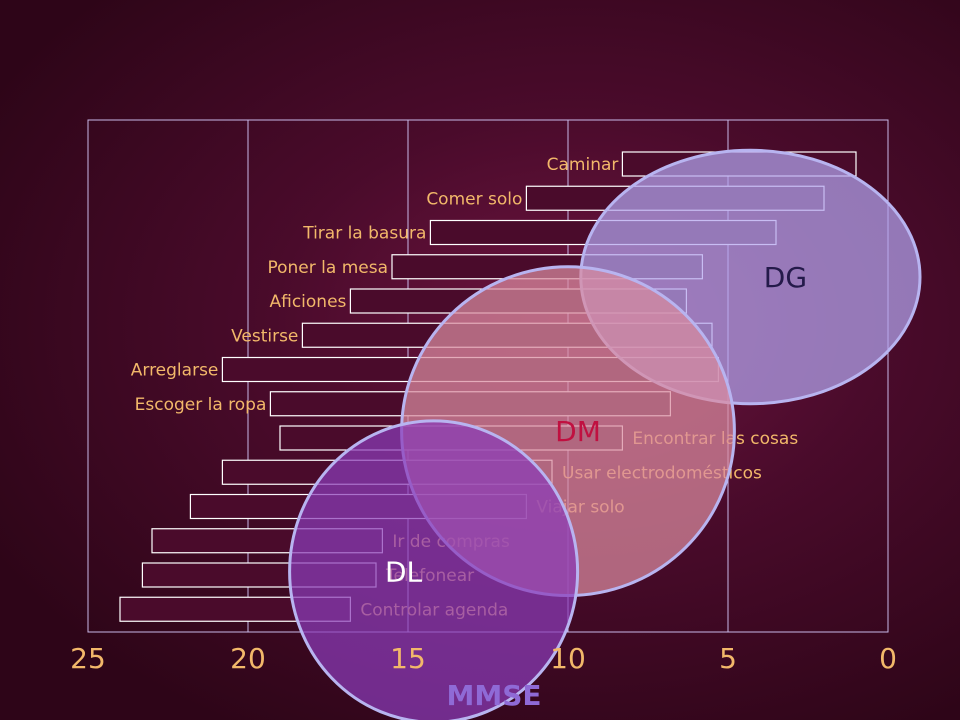 This screenshot has width=960, height=720. Describe the element at coordinates (404, 572) in the screenshot. I see `zone-label-dl: DL` at that location.